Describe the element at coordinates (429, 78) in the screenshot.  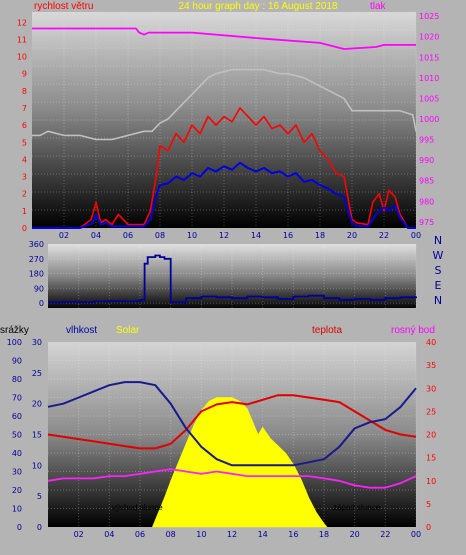
I see `right-tick-label: 1010` at that location.